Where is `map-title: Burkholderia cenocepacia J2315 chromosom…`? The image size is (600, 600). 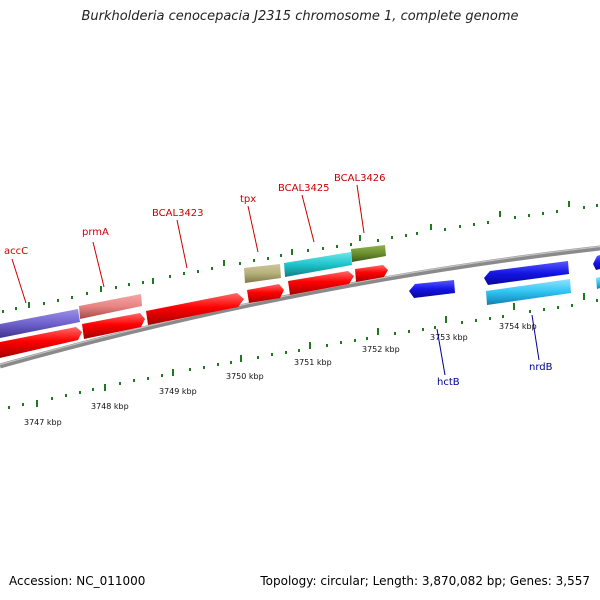 map-title: Burkholderia cenocepacia J2315 chromosom… is located at coordinates (300, 16).